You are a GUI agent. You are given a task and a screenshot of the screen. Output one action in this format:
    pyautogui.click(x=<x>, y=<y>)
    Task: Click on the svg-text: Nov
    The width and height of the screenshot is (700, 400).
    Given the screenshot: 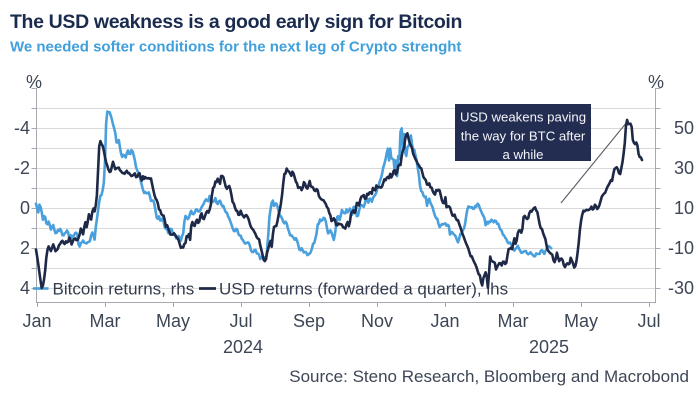 What is the action you would take?
    pyautogui.click(x=377, y=321)
    